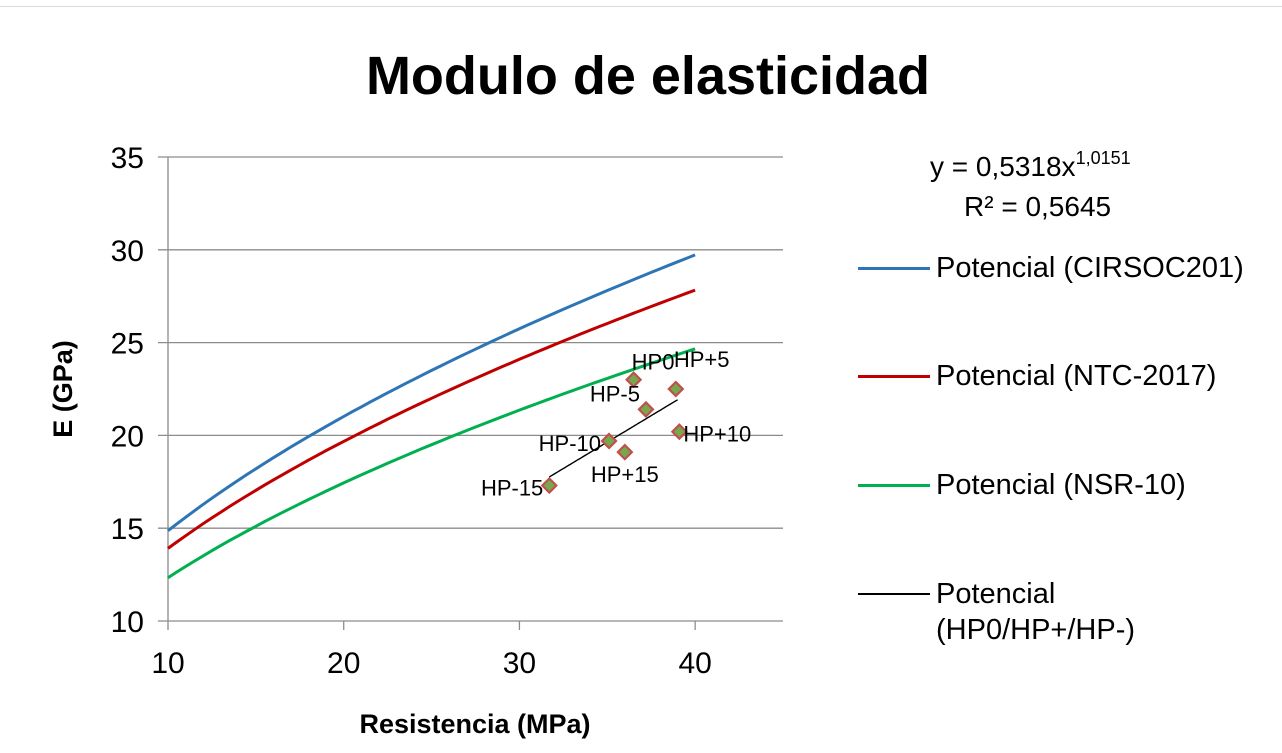 This screenshot has width=1282, height=753. What do you see at coordinates (127, 251) in the screenshot?
I see `y-tick-label: 30` at bounding box center [127, 251].